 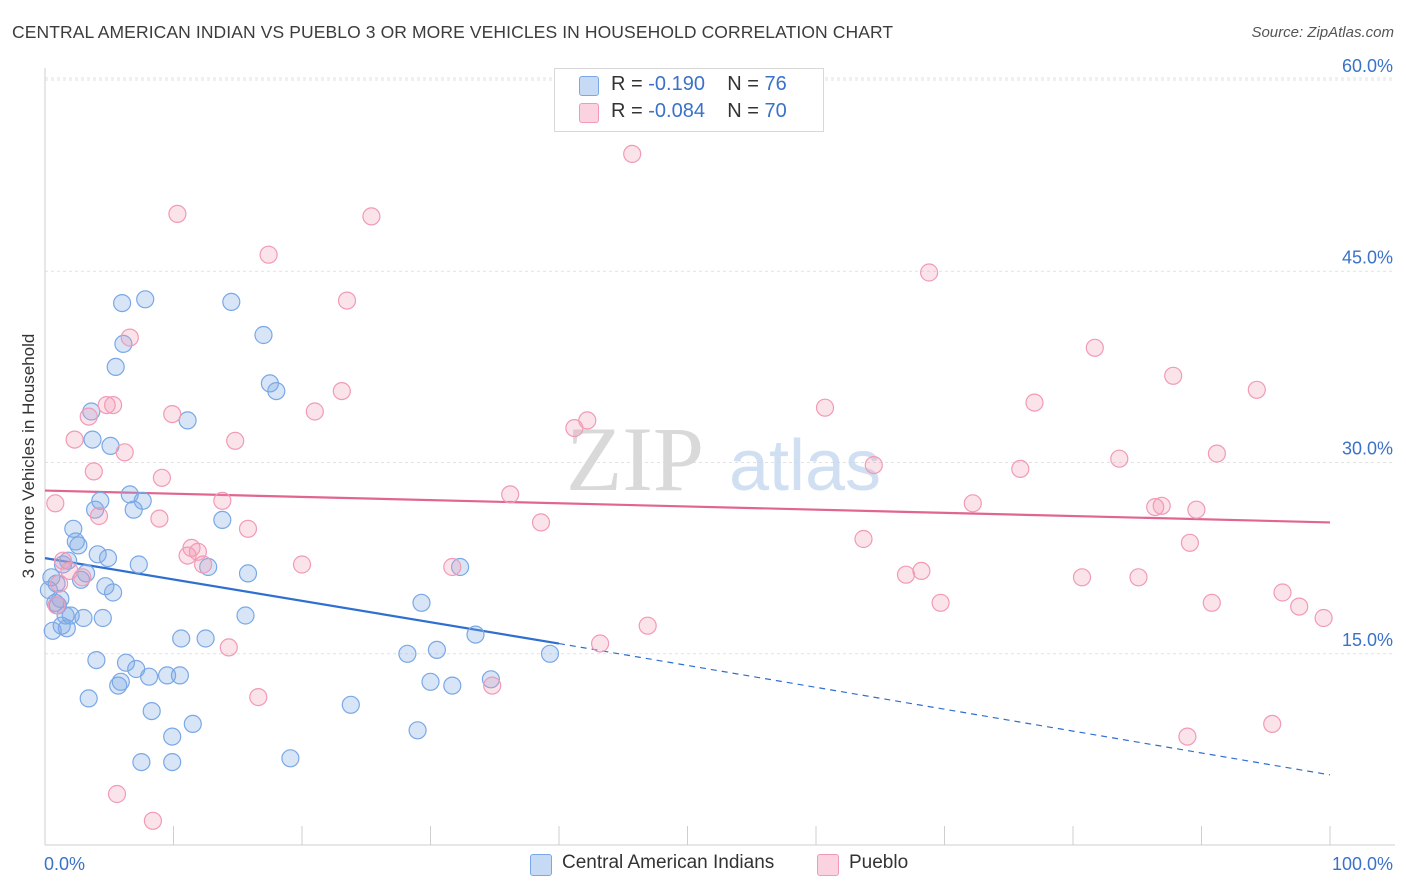 I want to click on legend-r-label: R =, so click(x=627, y=84).